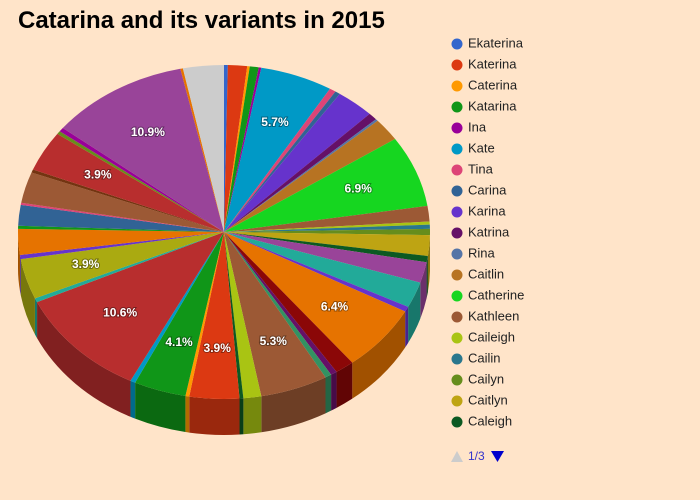 This screenshot has width=700, height=500. I want to click on legend-label: Kate, so click(481, 147).